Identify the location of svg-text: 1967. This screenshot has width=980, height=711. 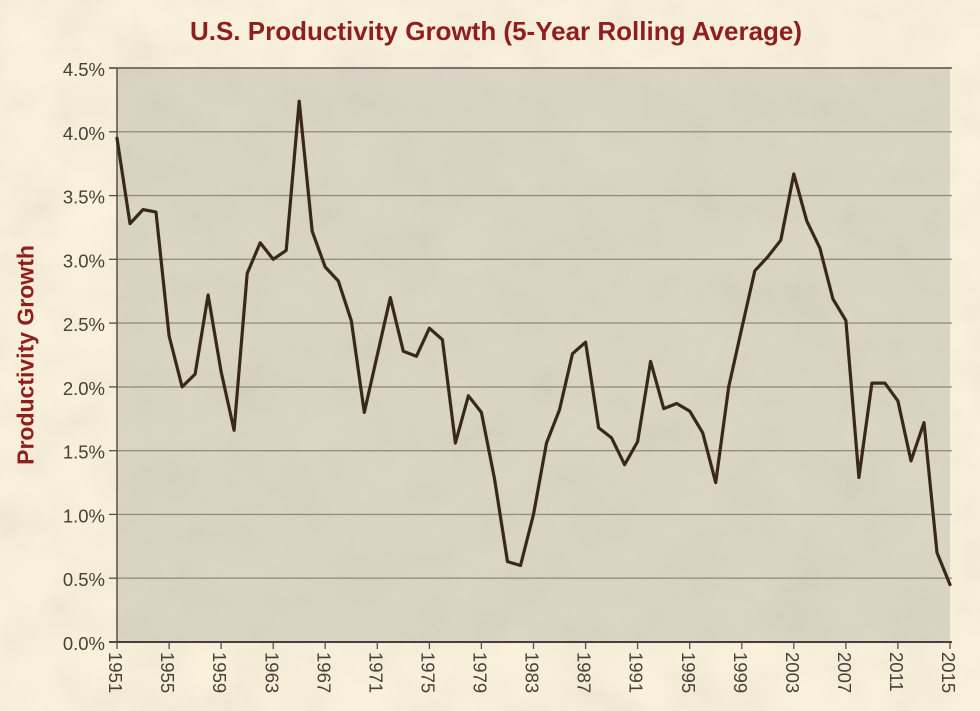
(323, 672).